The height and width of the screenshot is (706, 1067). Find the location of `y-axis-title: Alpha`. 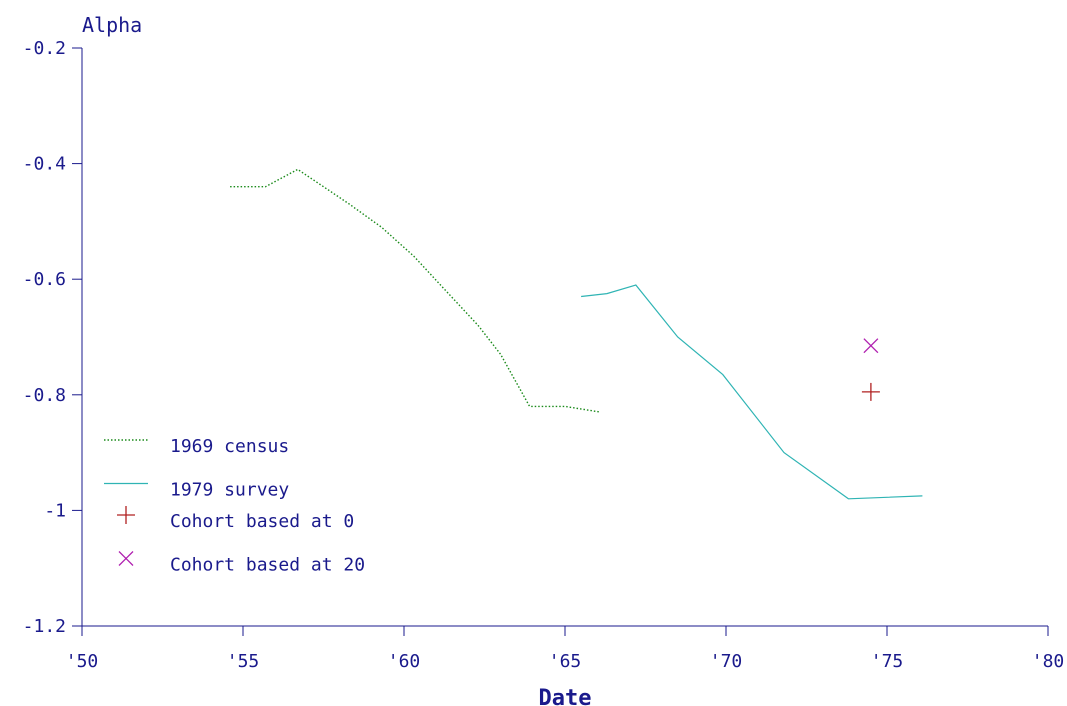

y-axis-title: Alpha is located at coordinates (112, 25).